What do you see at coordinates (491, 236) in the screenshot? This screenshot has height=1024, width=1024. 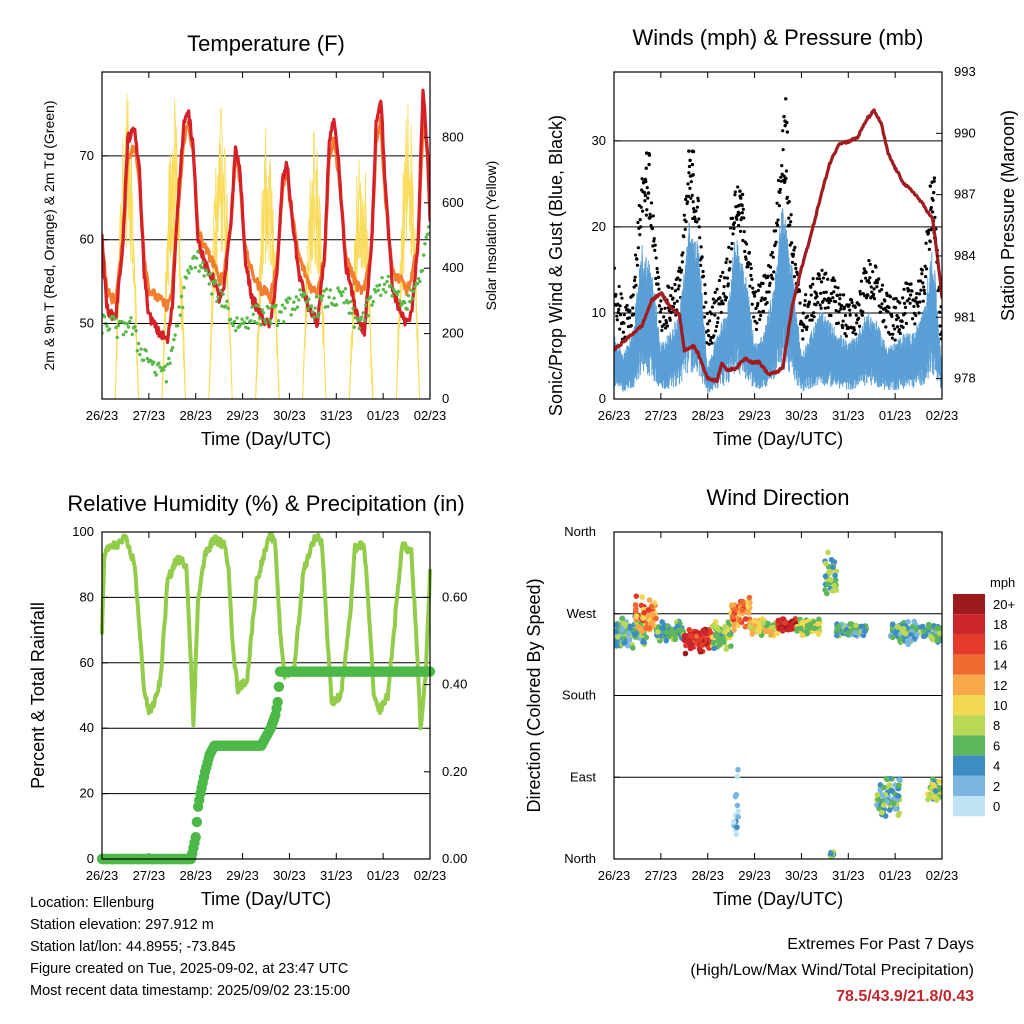 I see `temperature-ylabel-right: Solar Insolation (Yellow)` at bounding box center [491, 236].